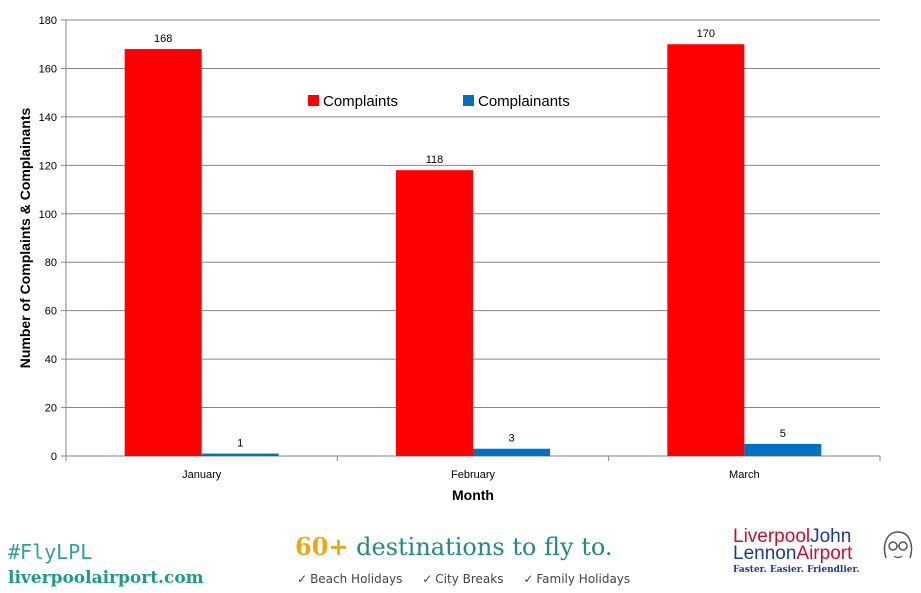 This screenshot has width=921, height=593. Describe the element at coordinates (51, 312) in the screenshot. I see `y-tick-label: 60` at that location.